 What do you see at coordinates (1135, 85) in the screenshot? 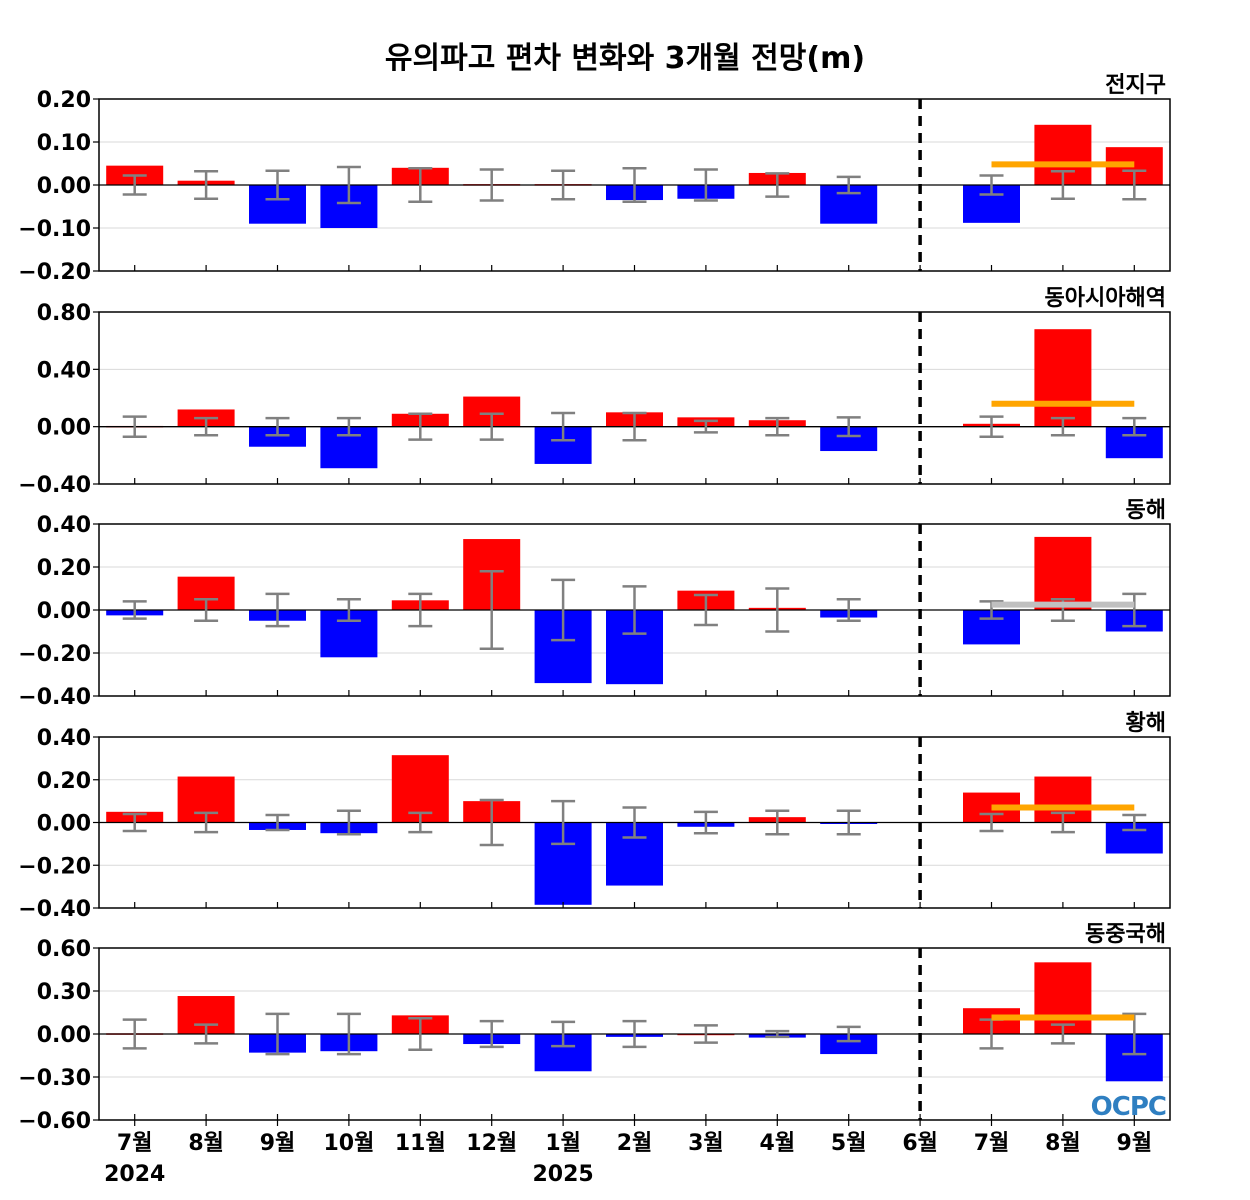
I see `panel-title: 전지구` at bounding box center [1135, 85].